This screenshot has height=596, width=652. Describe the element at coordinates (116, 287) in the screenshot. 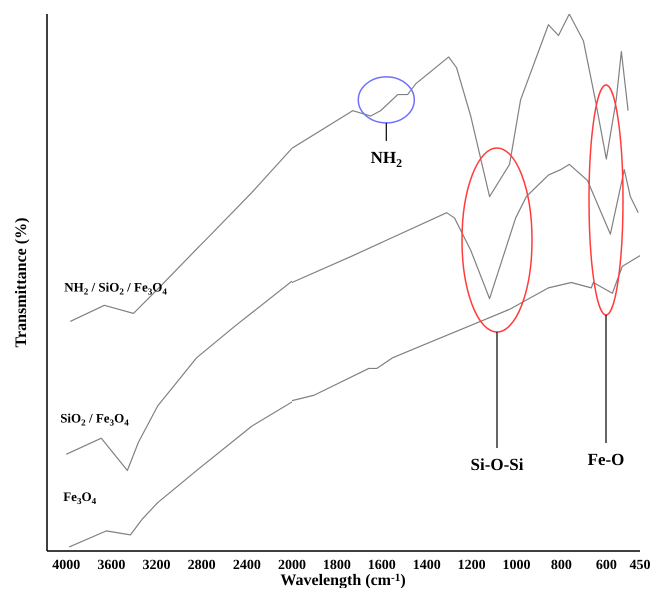

I see `series-label: NH$_{2}$ / SiO$_{2}$ / Fe$_{3}$O$_{4}$` at that location.